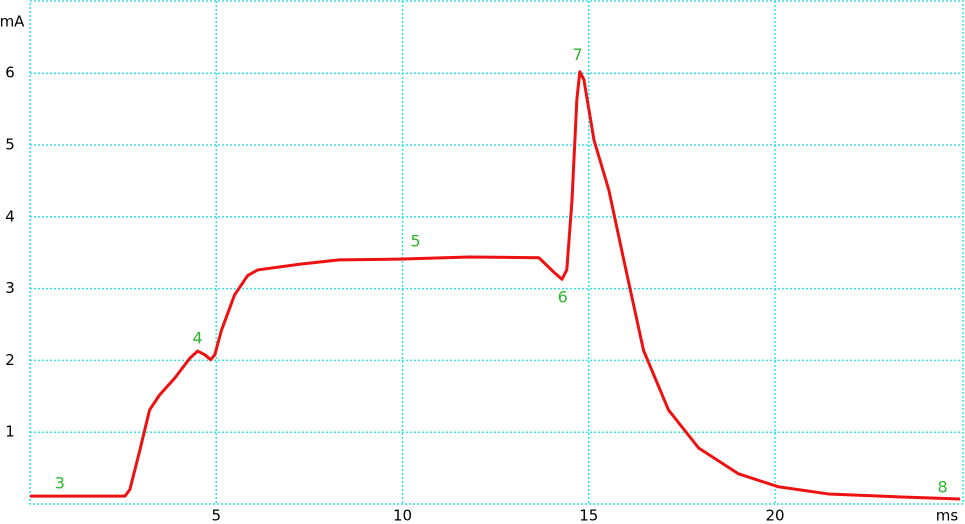 Image resolution: width=965 pixels, height=524 pixels. Describe the element at coordinates (10, 216) in the screenshot. I see `y-tick-label: 4` at that location.